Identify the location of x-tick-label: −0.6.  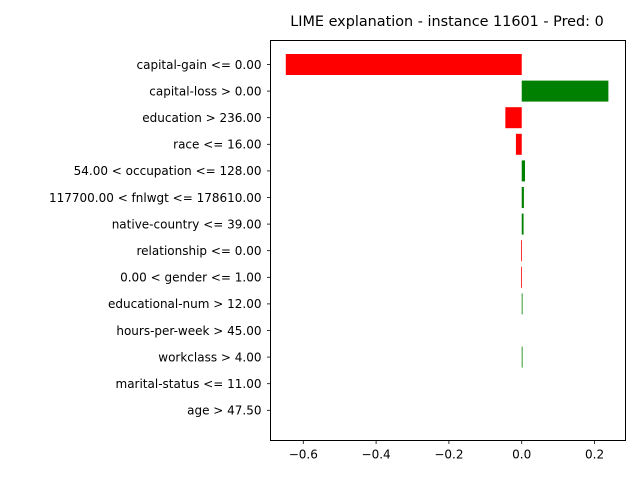
(303, 455).